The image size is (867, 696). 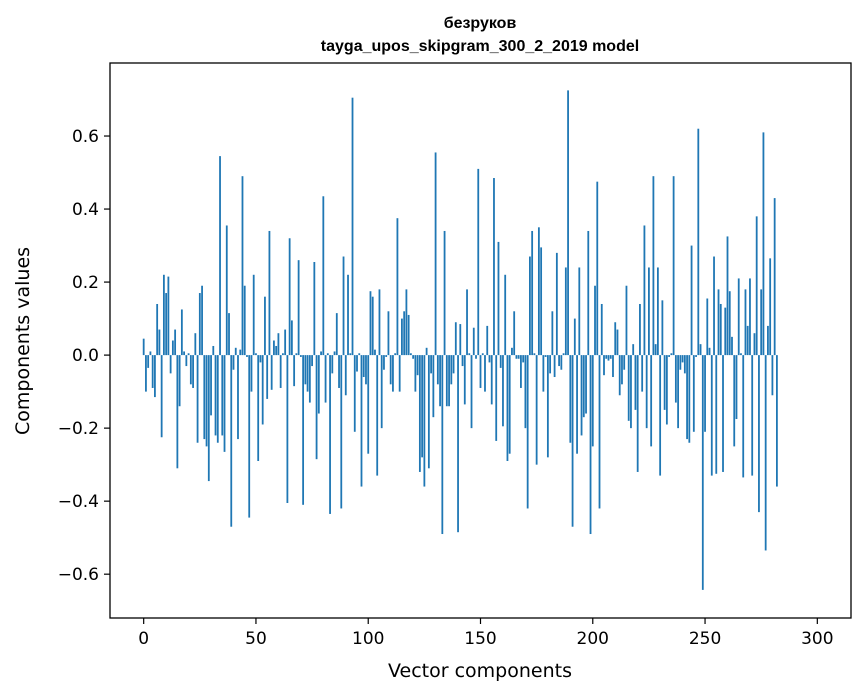 I want to click on y-axis-label: Components values, so click(x=23, y=341).